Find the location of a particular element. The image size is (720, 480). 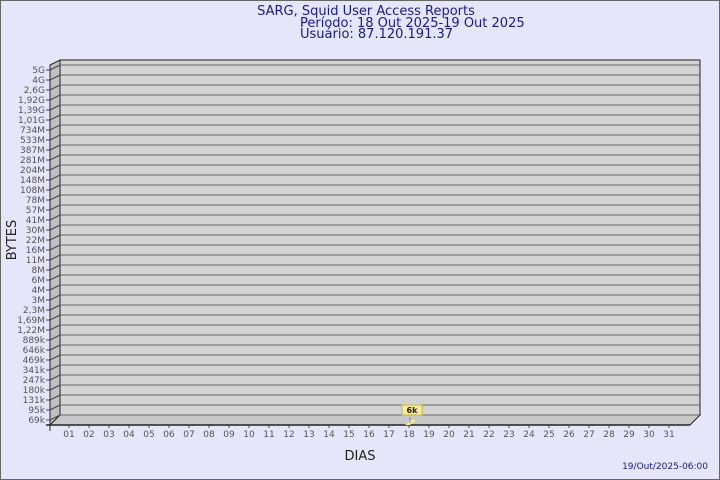

y-tick-label: 889k is located at coordinates (34, 341).